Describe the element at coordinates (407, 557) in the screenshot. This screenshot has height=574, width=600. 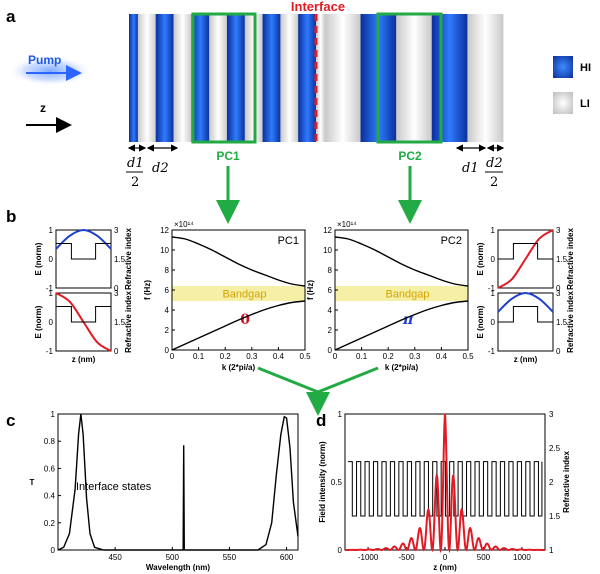
I see `x-tick-label: -500` at that location.